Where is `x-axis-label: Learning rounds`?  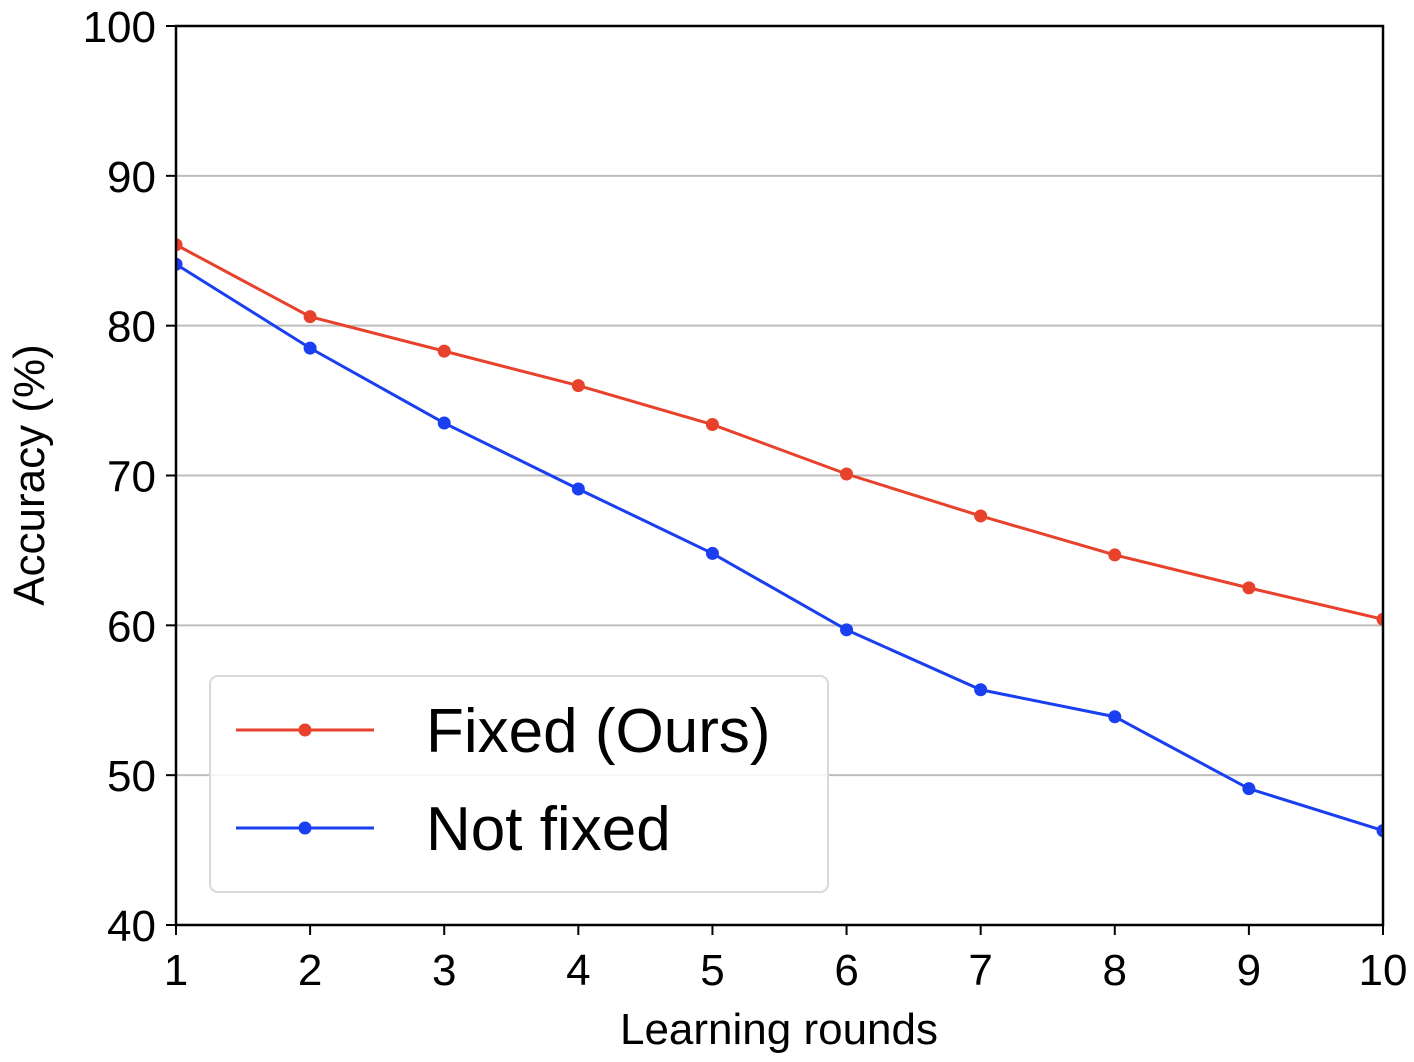 x-axis-label: Learning rounds is located at coordinates (779, 1029).